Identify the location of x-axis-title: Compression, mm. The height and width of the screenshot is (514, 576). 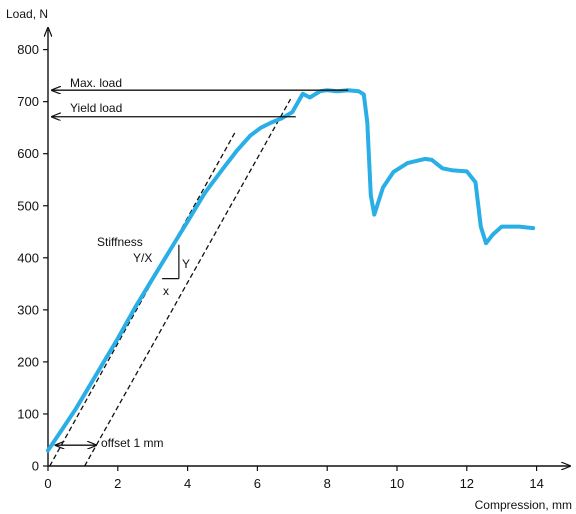
(523, 505).